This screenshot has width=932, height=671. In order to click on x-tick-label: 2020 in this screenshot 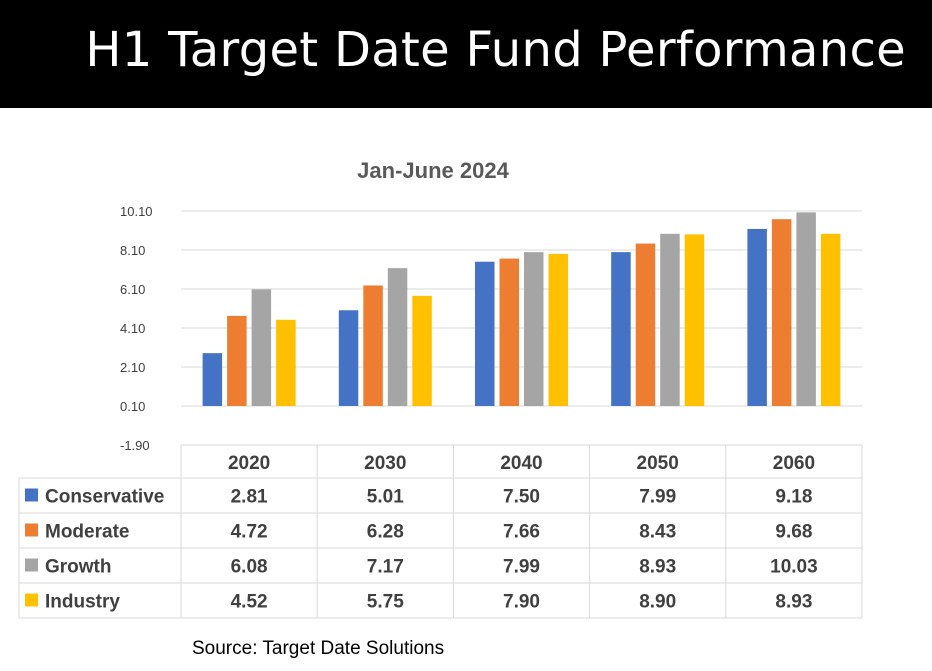, I will do `click(249, 463)`.